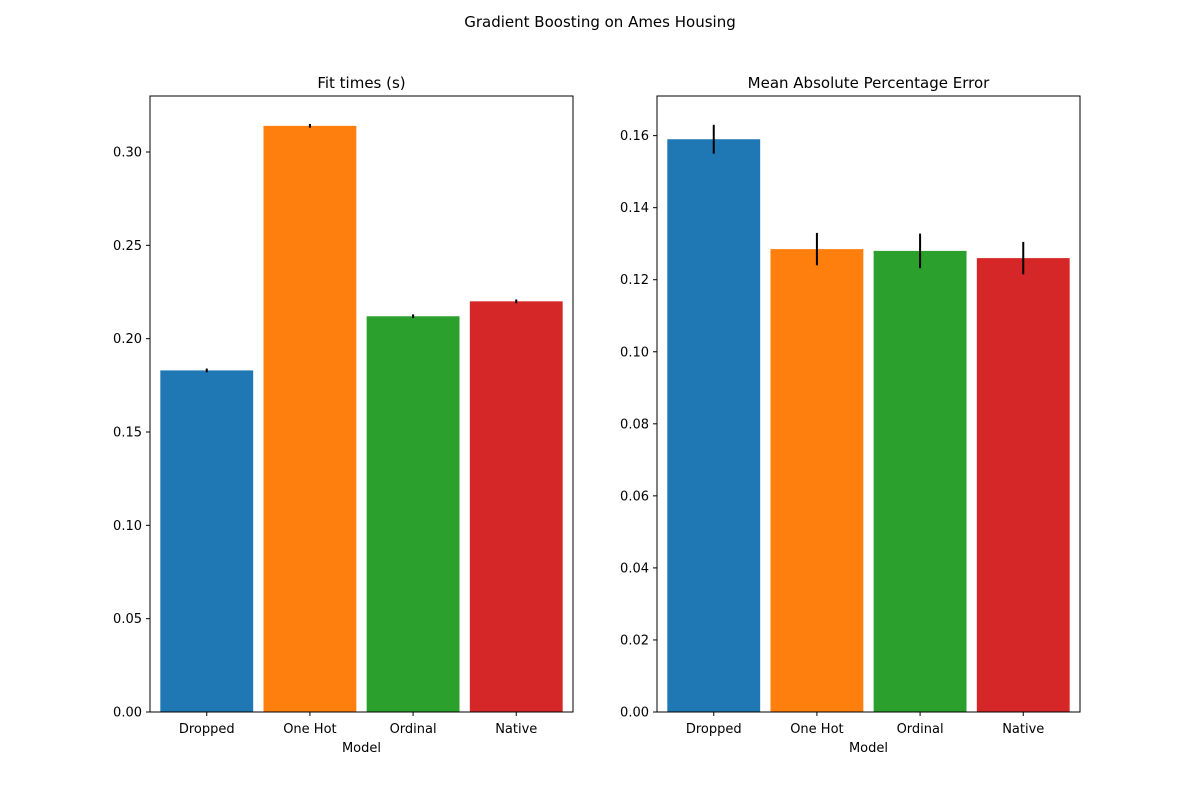 This screenshot has width=1200, height=800. I want to click on y-tick-label: 0.04, so click(634, 568).